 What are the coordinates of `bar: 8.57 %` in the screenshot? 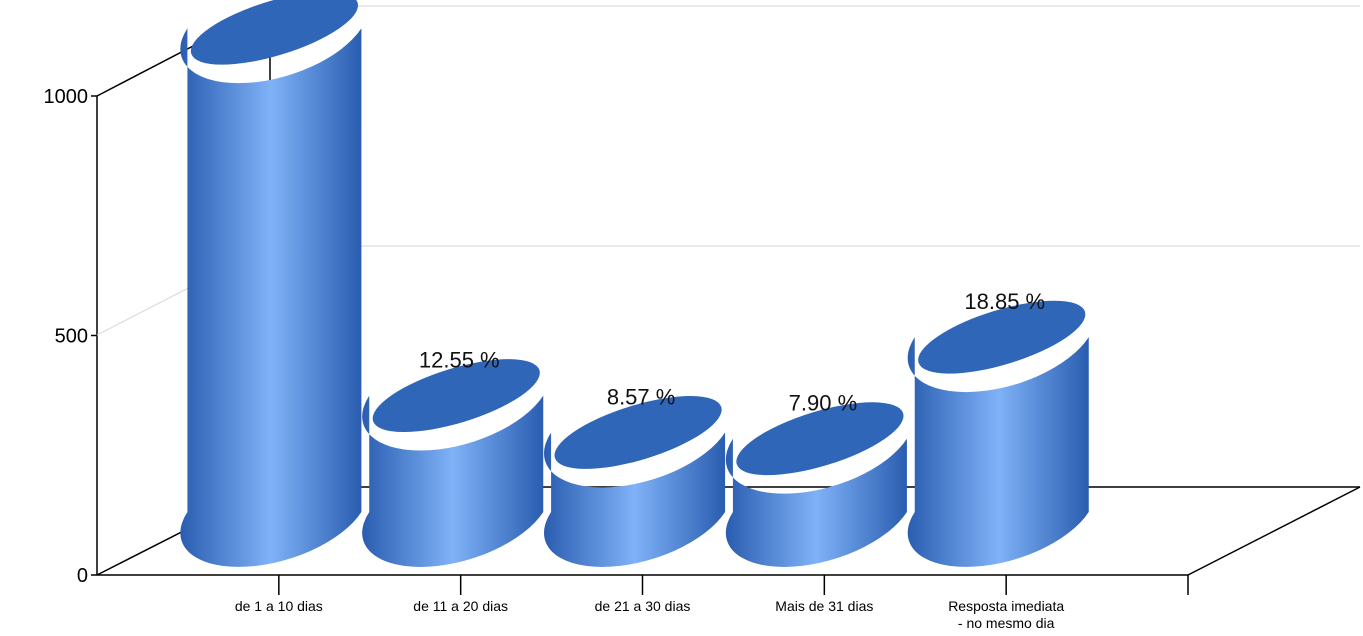 It's located at (635, 475).